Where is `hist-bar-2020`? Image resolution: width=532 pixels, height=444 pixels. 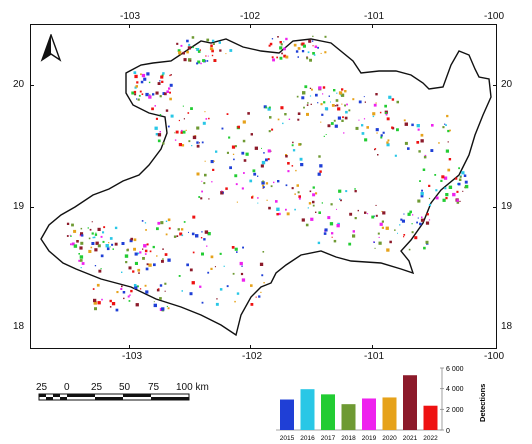 hist-bar-2020 is located at coordinates (389, 413).